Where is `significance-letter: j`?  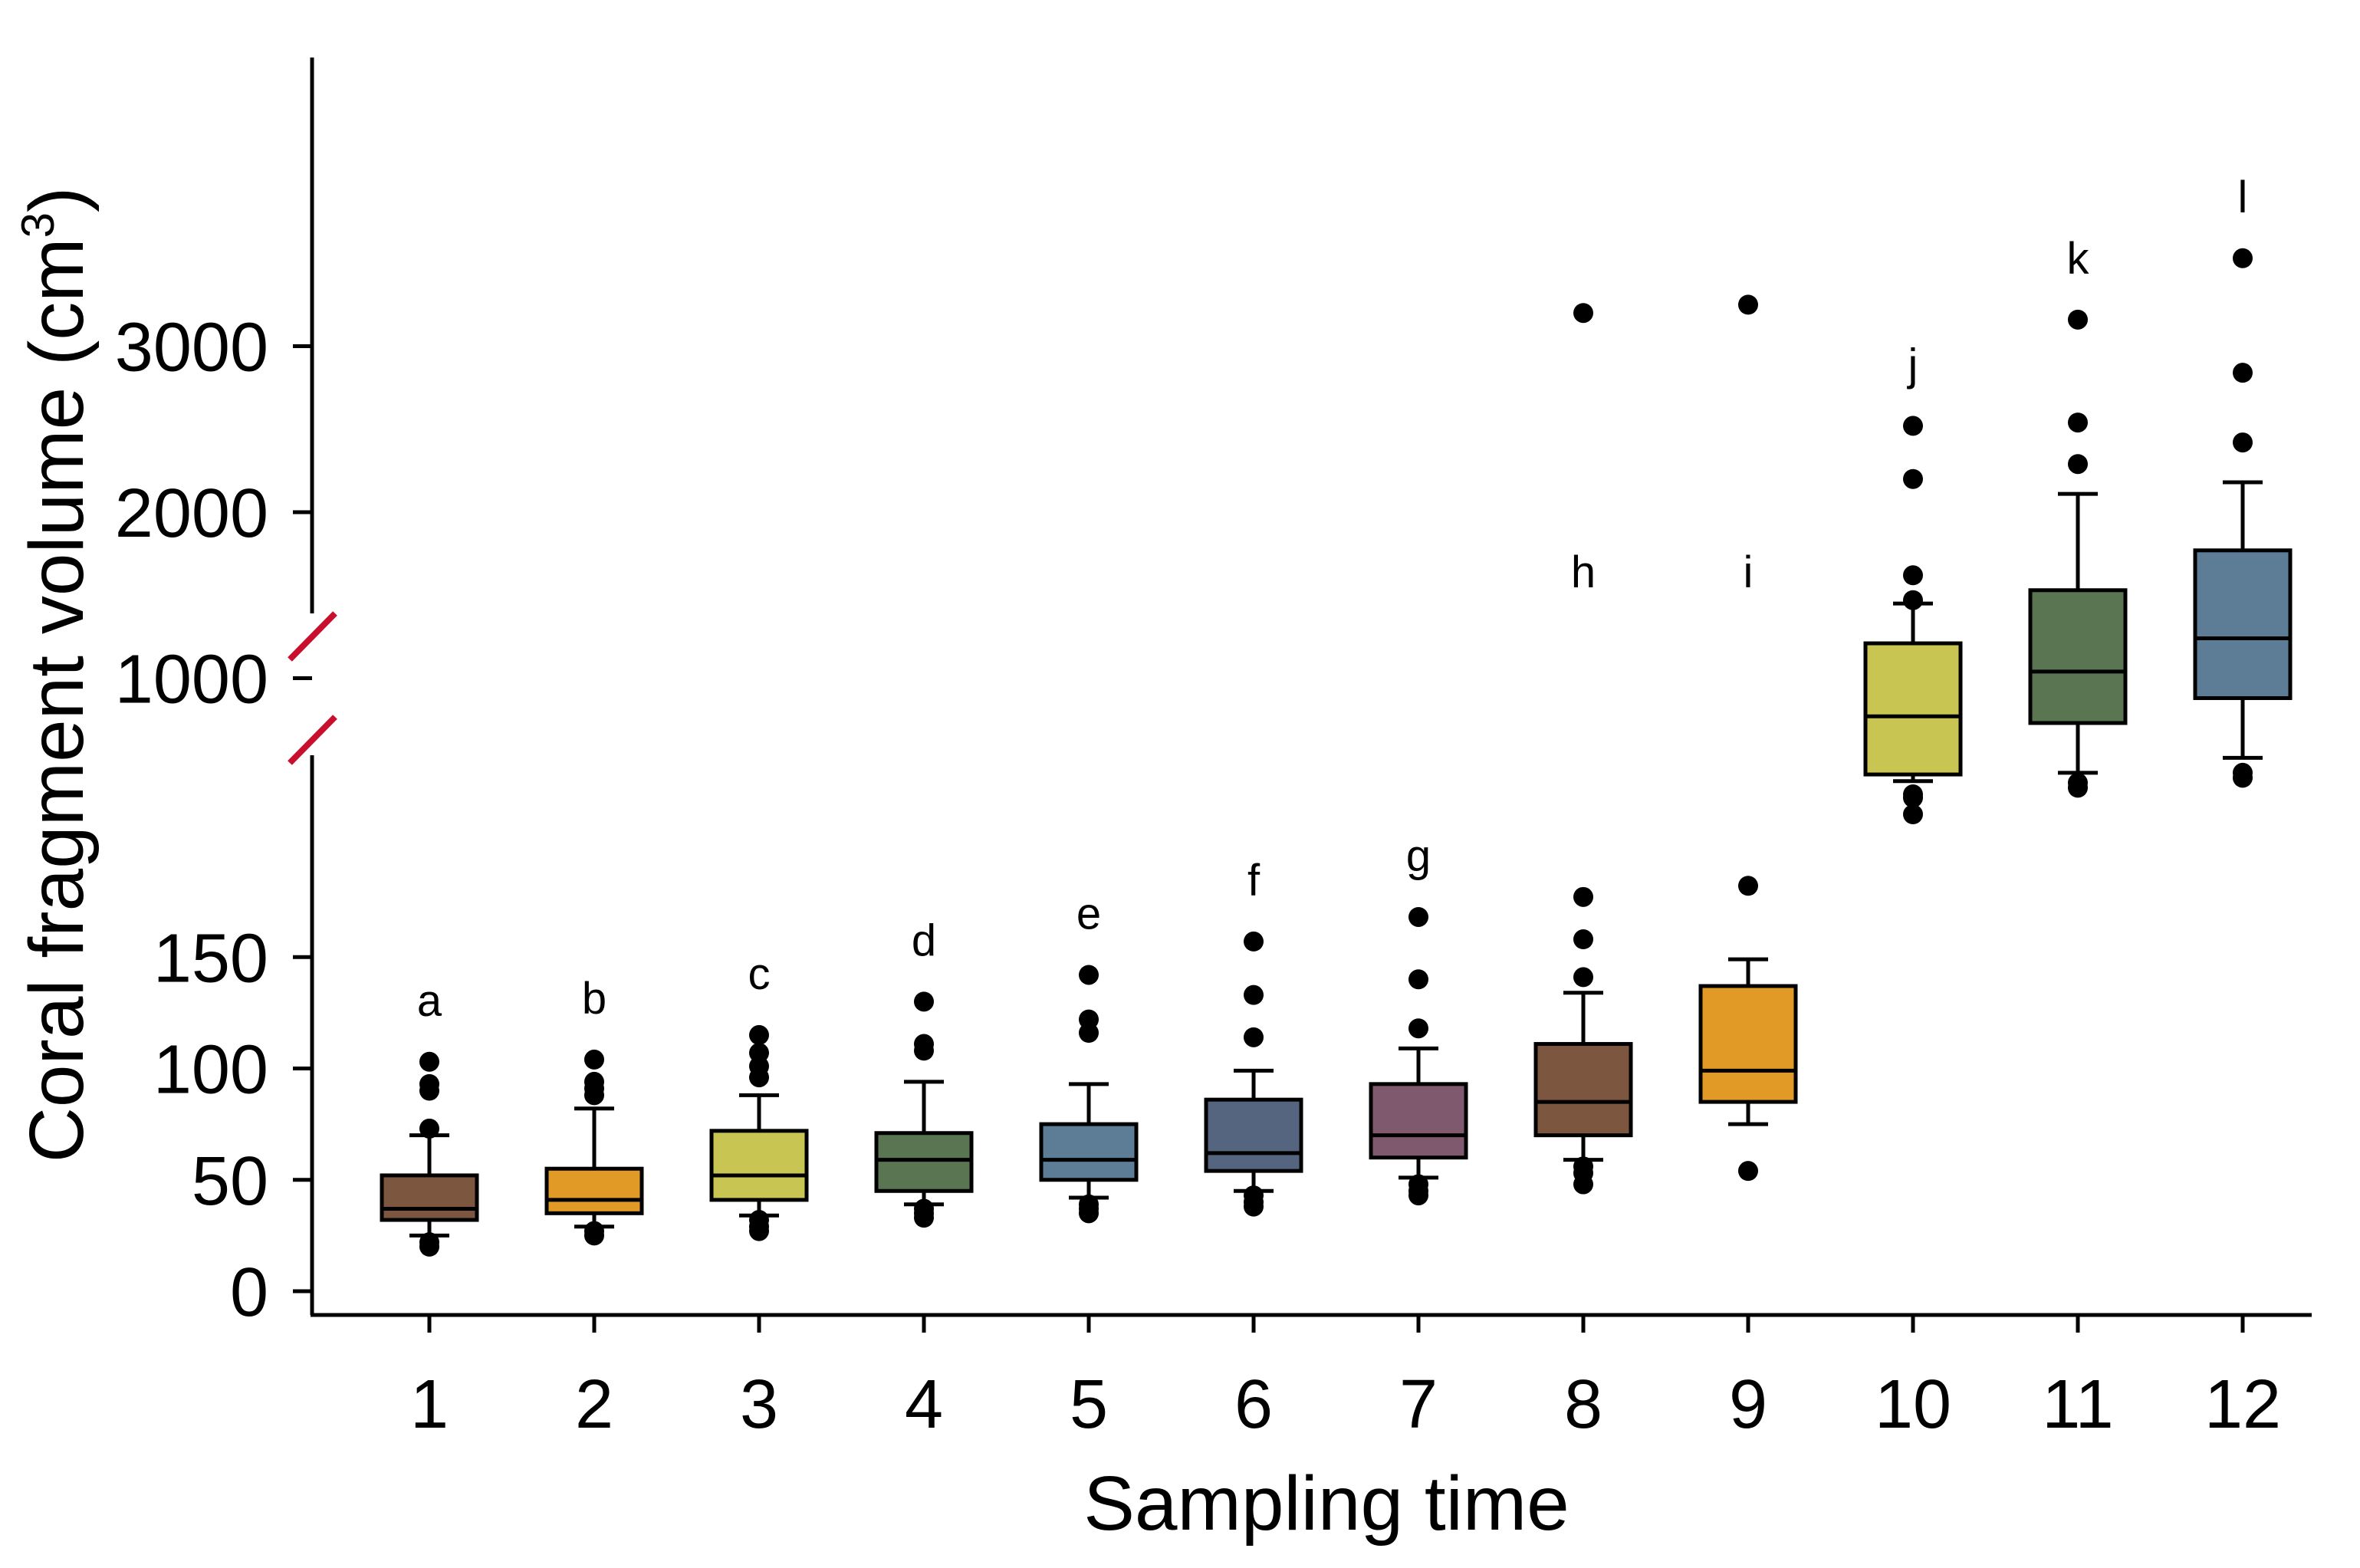
significance-letter: j is located at coordinates (1912, 365).